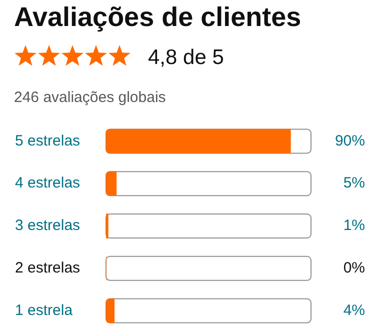  I want to click on chart-title: Avaliações de clientes, so click(158, 17).